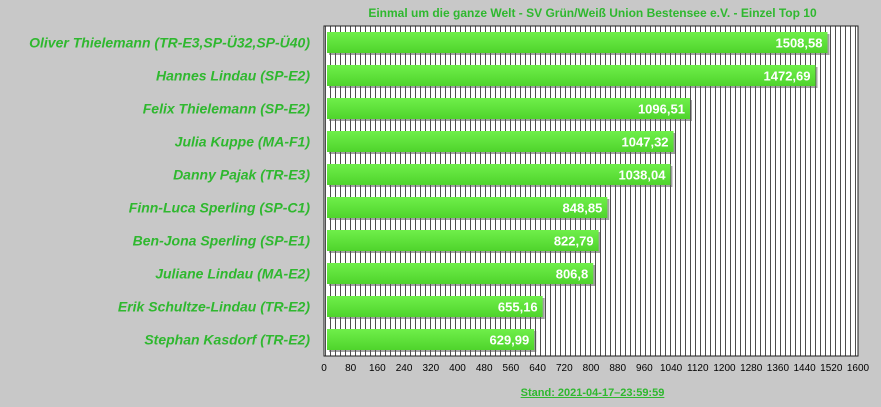  What do you see at coordinates (574, 241) in the screenshot?
I see `bar-value-label: 822,79` at bounding box center [574, 241].